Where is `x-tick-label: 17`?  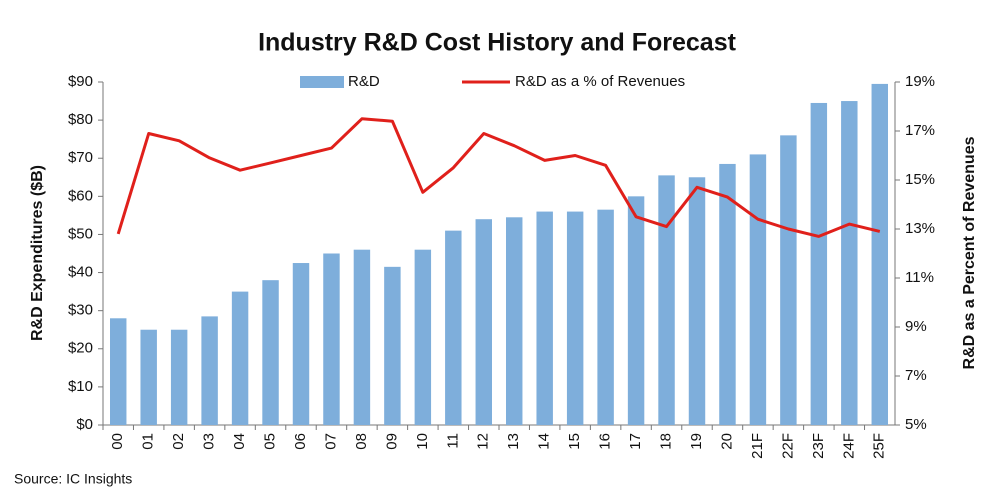 x-tick-label: 17 is located at coordinates (635, 441).